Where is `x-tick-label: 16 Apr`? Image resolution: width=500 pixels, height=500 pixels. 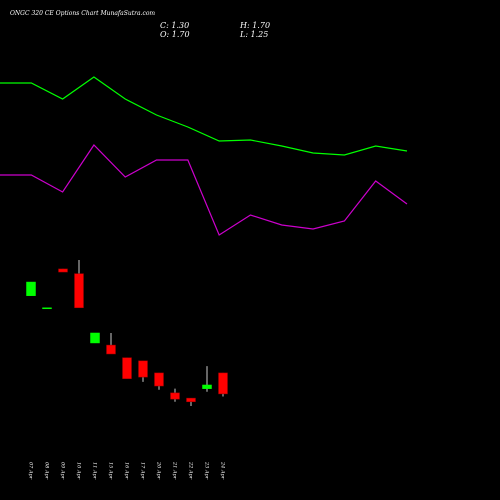 x-tick-label: 16 Apr is located at coordinates (127, 471).